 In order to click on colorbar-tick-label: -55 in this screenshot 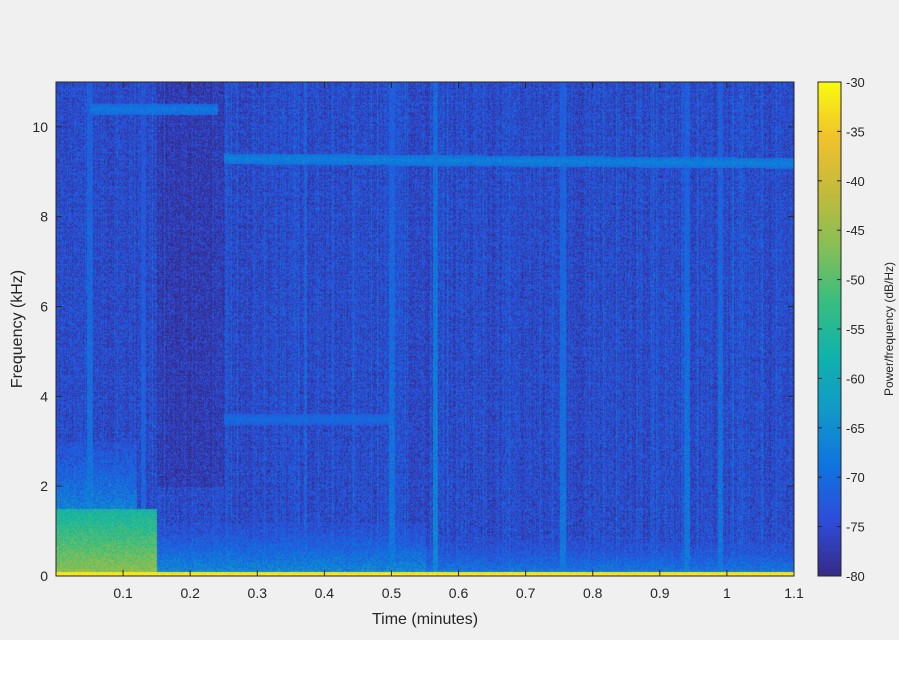, I will do `click(855, 329)`.